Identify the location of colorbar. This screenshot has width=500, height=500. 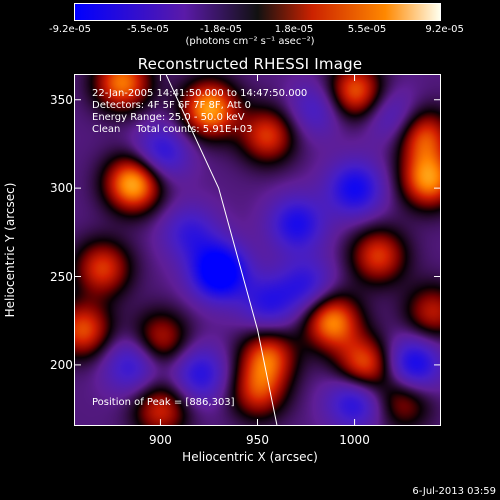
(257, 12).